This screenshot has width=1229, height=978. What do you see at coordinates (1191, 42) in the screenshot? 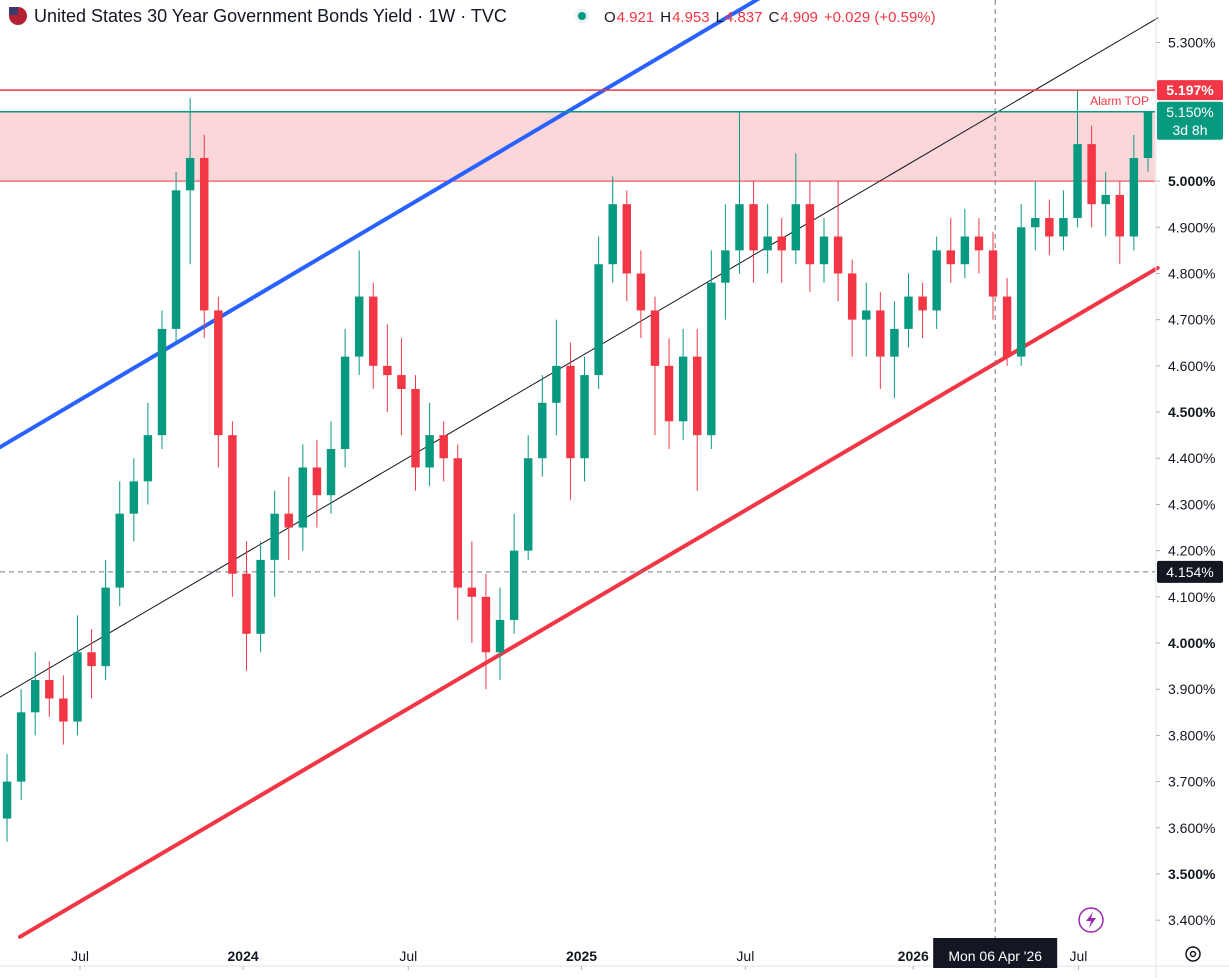
I see `y-tick-label: 5.300%` at bounding box center [1191, 42].